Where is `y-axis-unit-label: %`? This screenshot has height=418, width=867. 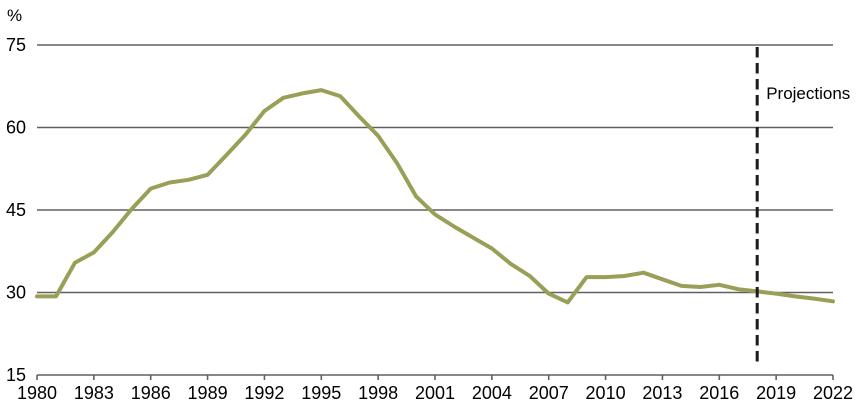
y-axis-unit-label: % is located at coordinates (15, 15).